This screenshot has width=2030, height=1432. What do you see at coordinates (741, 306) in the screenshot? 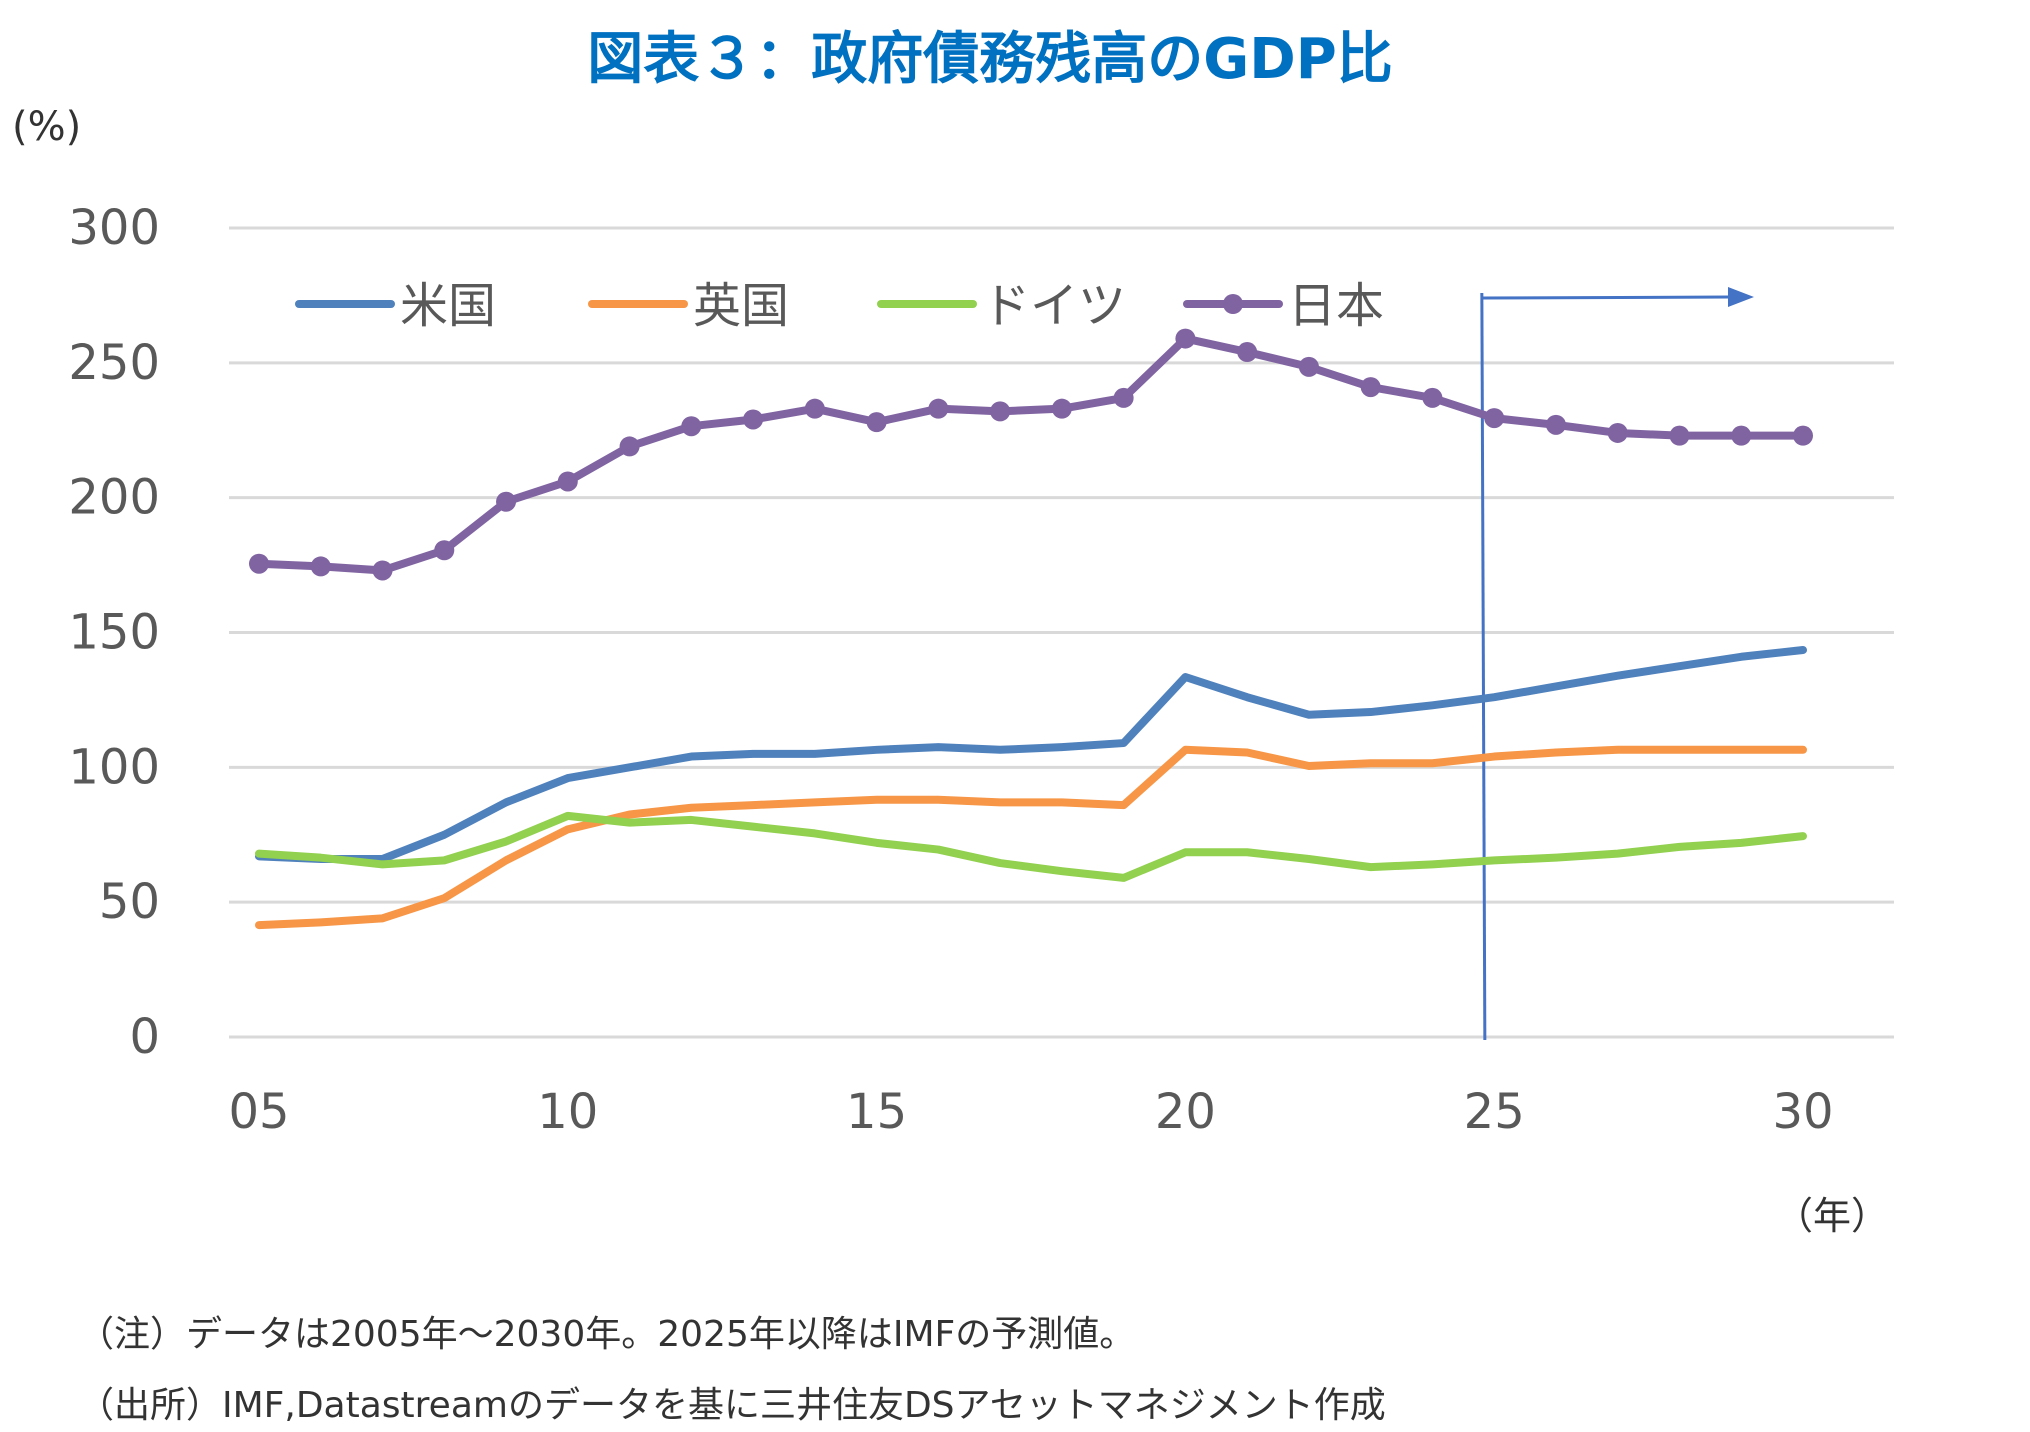
I see `legend-label: 英国` at bounding box center [741, 306].